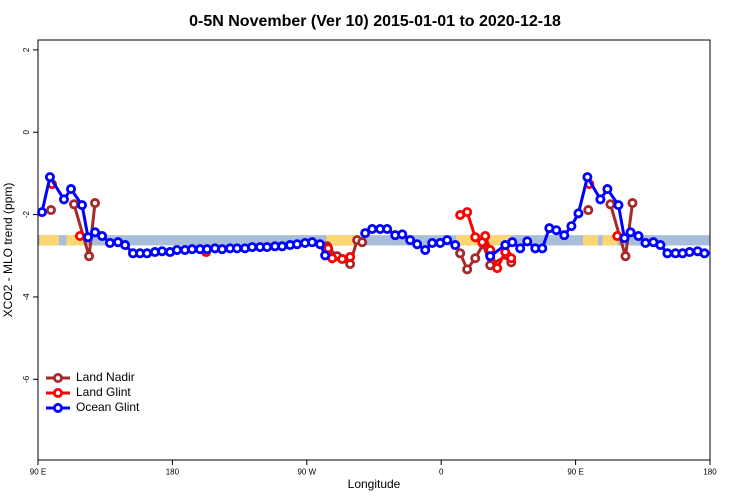 The image size is (750, 500). What do you see at coordinates (374, 484) in the screenshot?
I see `x-axis-label: Longitude` at bounding box center [374, 484].